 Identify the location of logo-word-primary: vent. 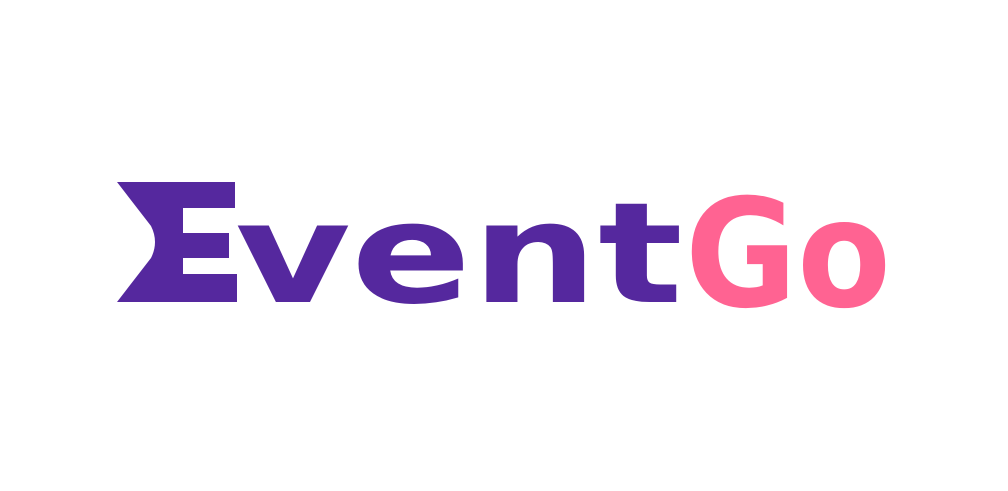
(459, 247).